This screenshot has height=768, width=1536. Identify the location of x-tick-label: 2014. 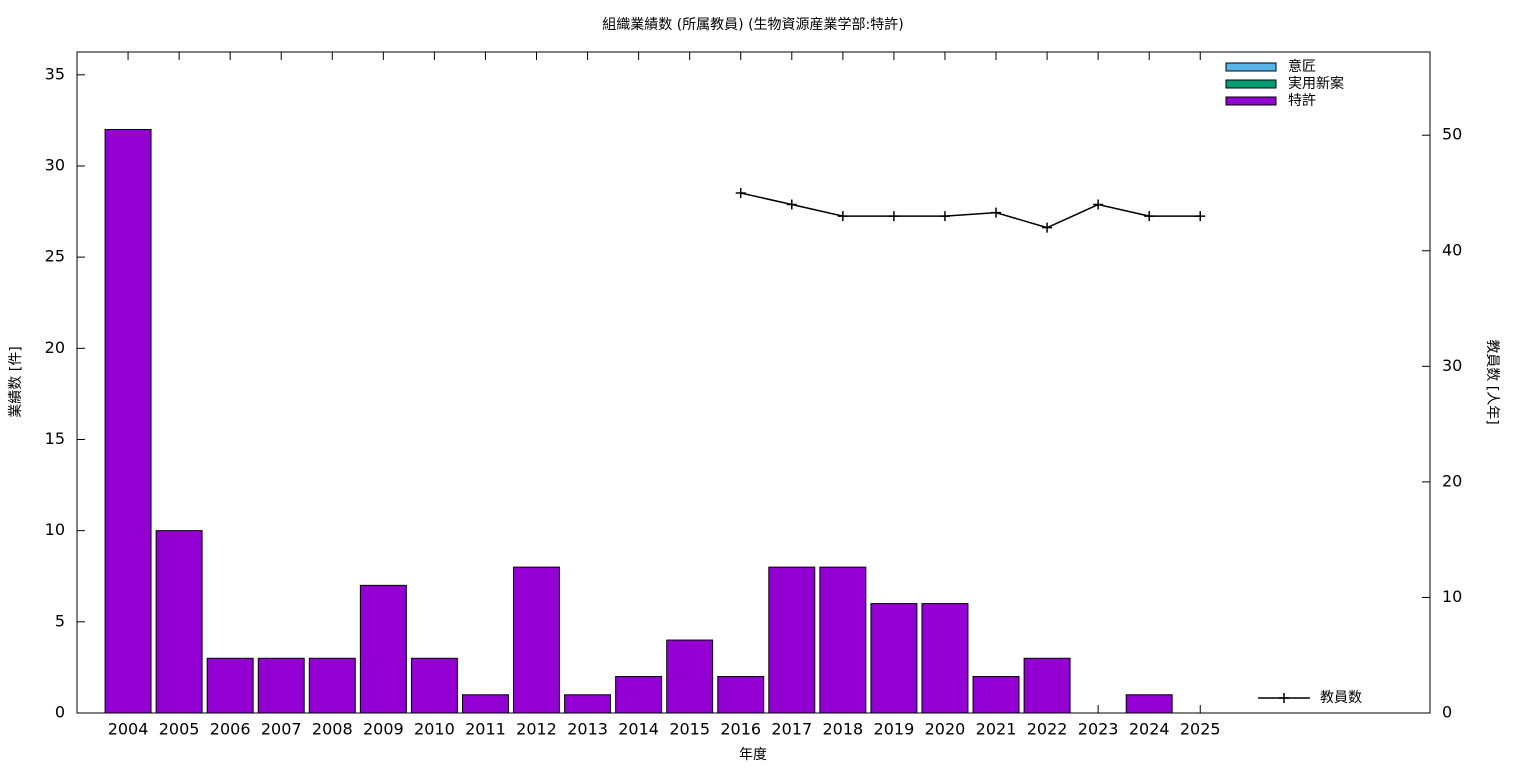
(638, 729).